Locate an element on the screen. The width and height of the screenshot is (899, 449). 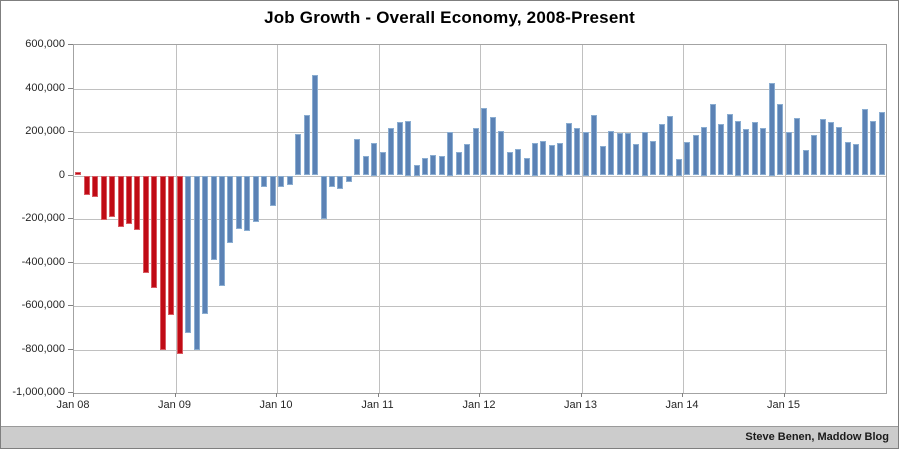
y-axis-tick-label: -1,000,000 is located at coordinates (38, 392).